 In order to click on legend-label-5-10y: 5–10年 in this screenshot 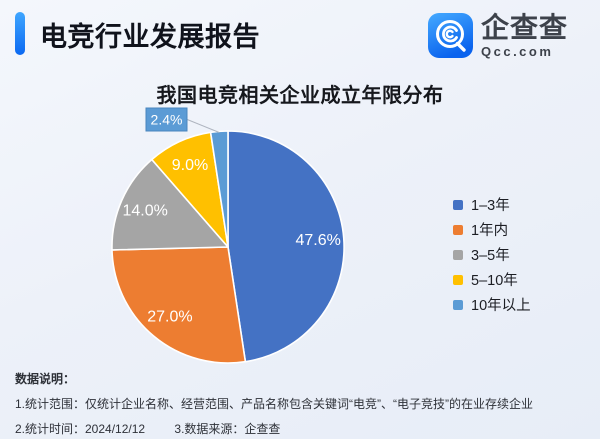, I will do `click(494, 281)`.